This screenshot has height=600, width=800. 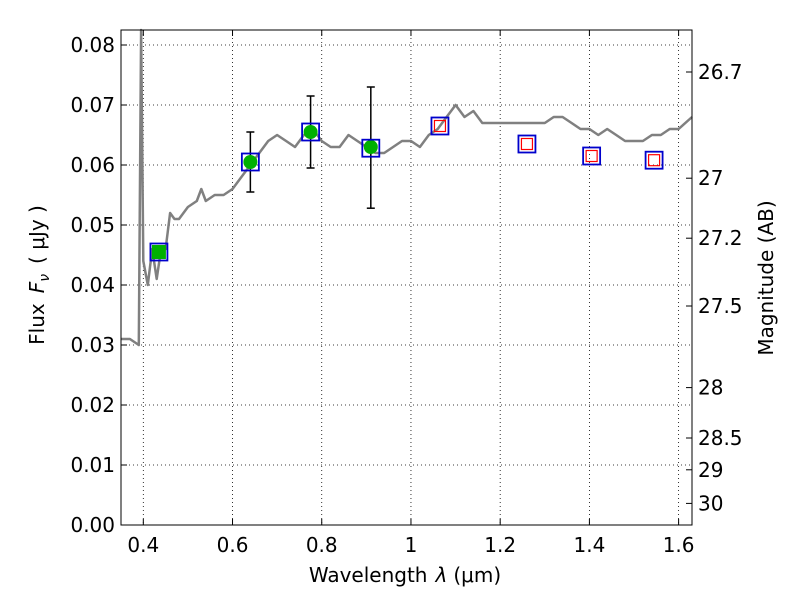 I want to click on x-tick-labels: 0.4 0.6 0.8 1 1.2 1.4 1.6, so click(x=410, y=545).